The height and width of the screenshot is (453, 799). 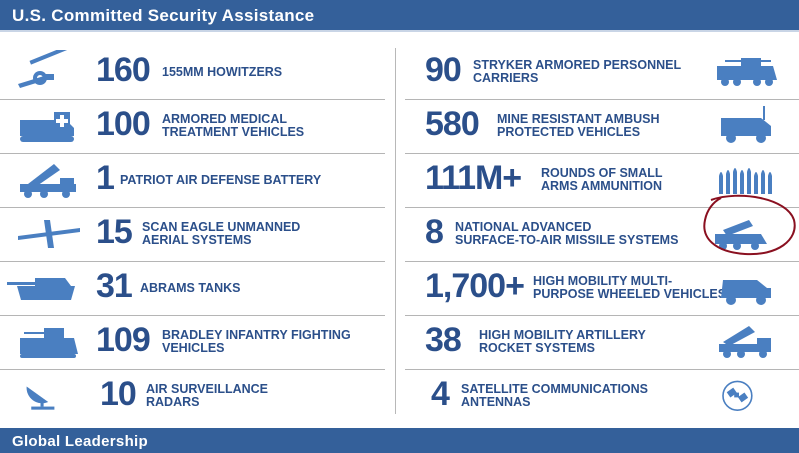 I want to click on stat-row-bradley: 109 BRADLEY INFANTRY FIGHTING VEHICLES, so click(x=192, y=343).